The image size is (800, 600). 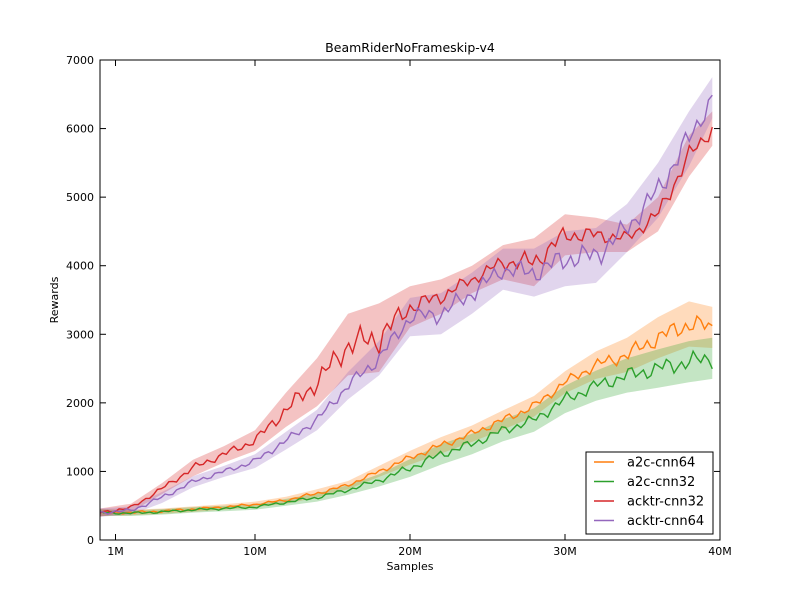 I want to click on chart-title: BeamRiderNoFrameskip-v4, so click(x=410, y=47).